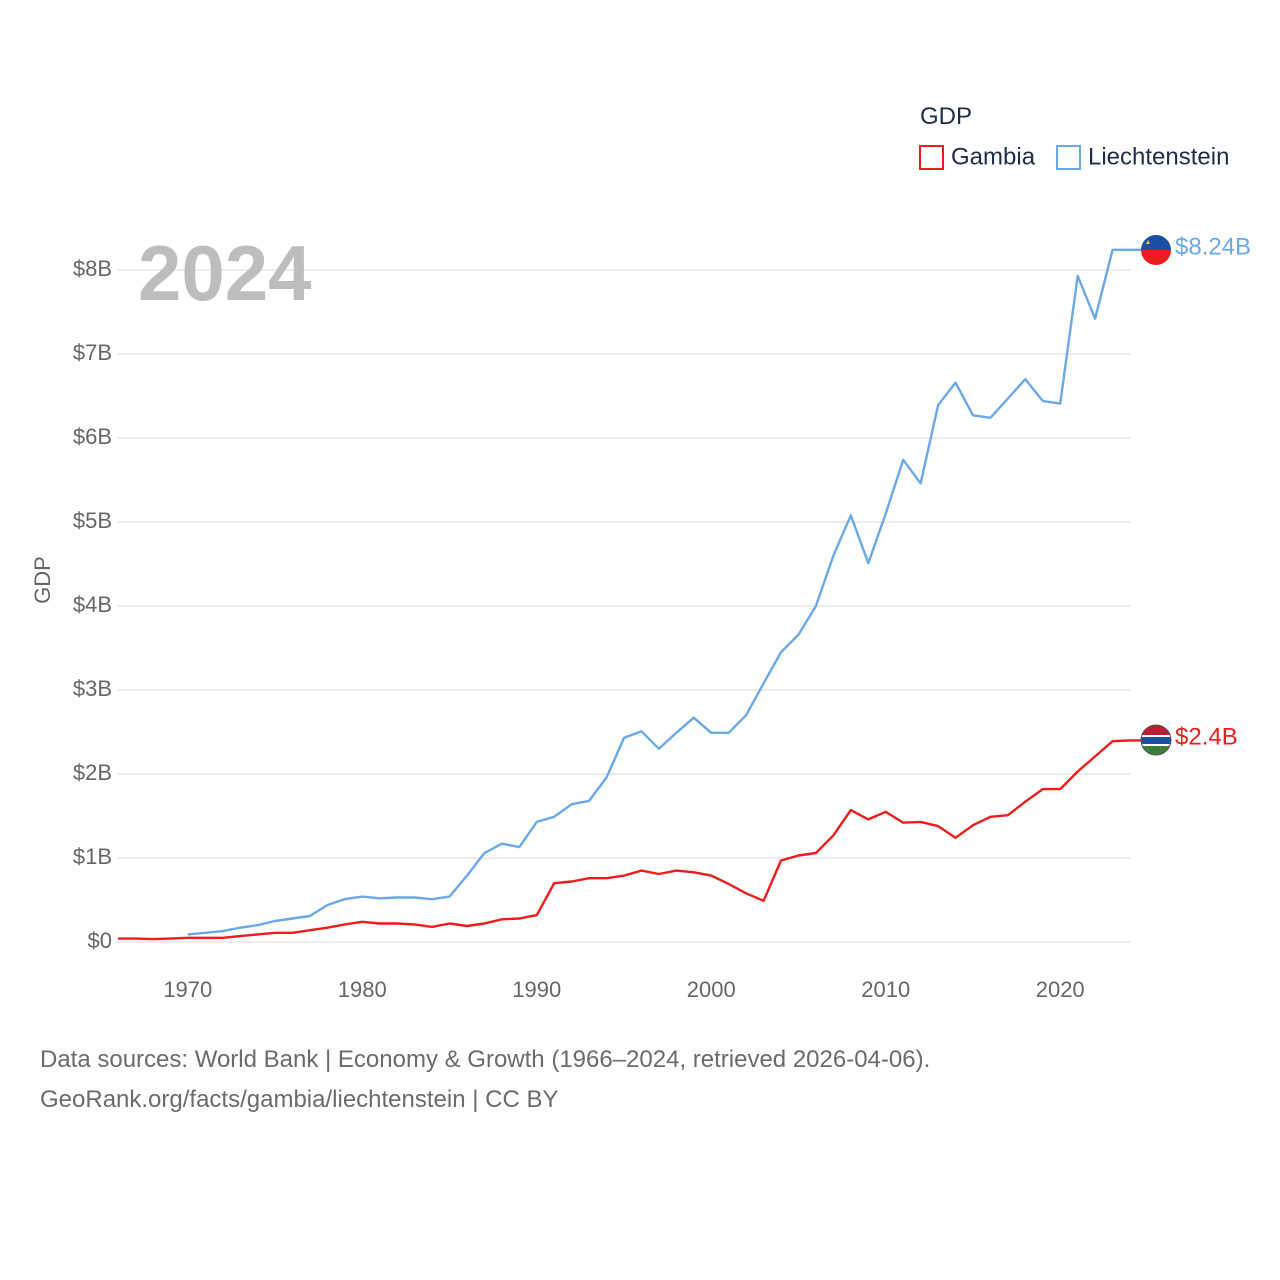 Image resolution: width=1280 pixels, height=1280 pixels. Describe the element at coordinates (1206, 736) in the screenshot. I see `end-label-gambia: $2.4B` at that location.